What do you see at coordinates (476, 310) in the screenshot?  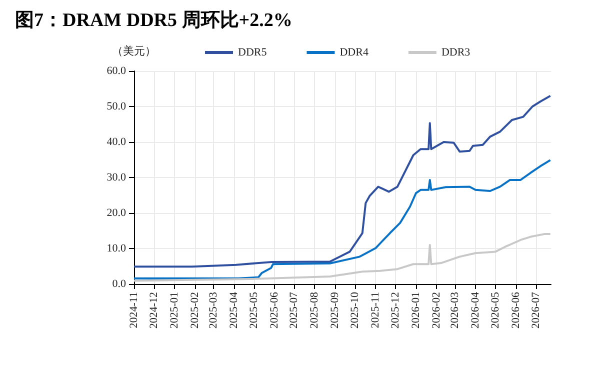 I see `x-tick-label: 2026-04` at bounding box center [476, 310].